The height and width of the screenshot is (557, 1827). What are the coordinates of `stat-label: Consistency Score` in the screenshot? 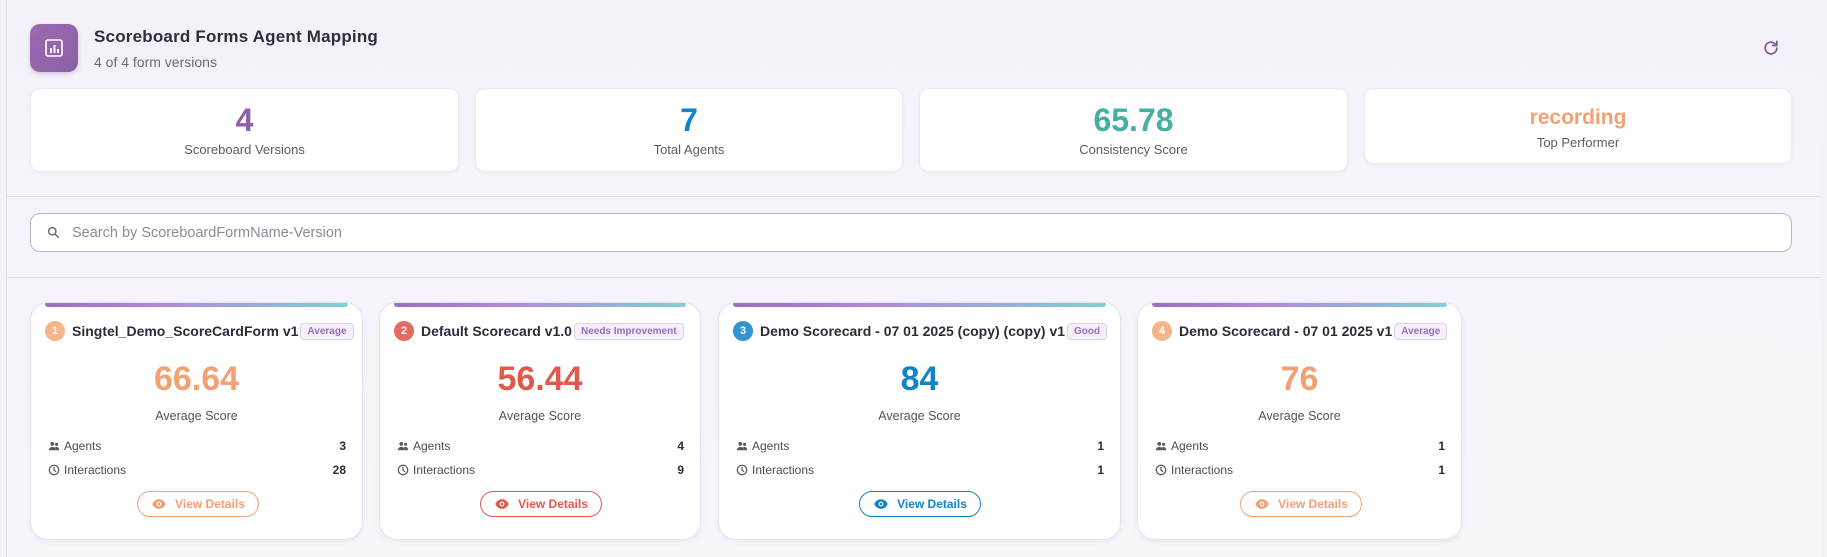 It's located at (1133, 149).